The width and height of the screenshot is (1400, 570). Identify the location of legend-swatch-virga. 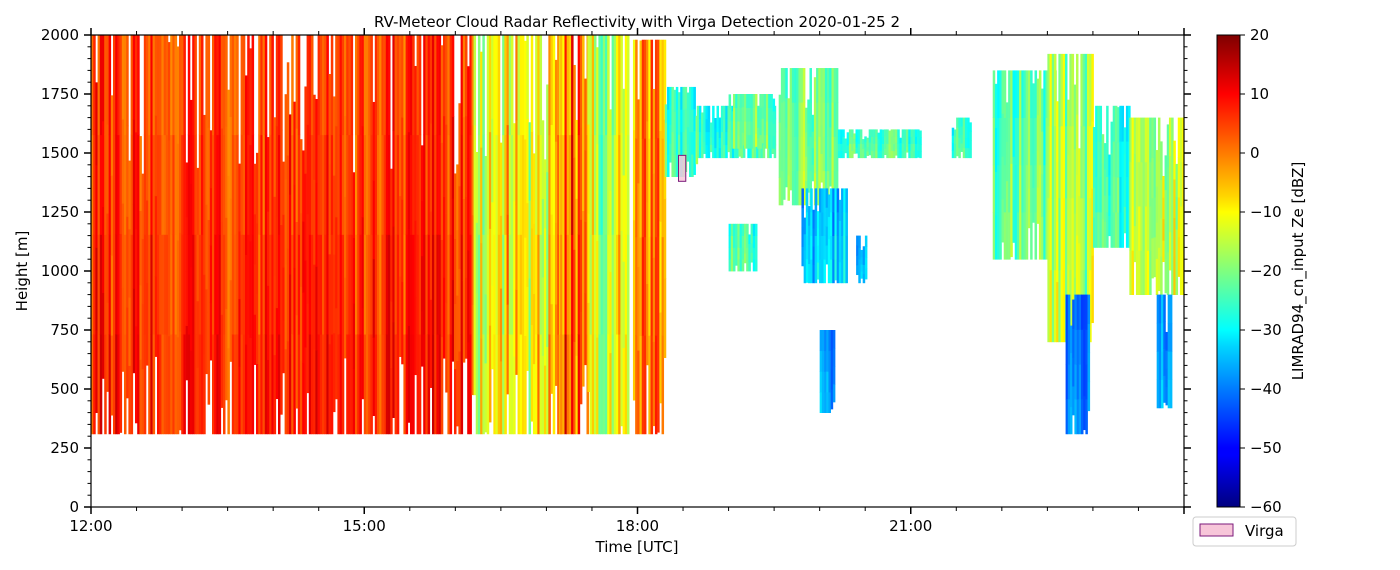
(1216, 530).